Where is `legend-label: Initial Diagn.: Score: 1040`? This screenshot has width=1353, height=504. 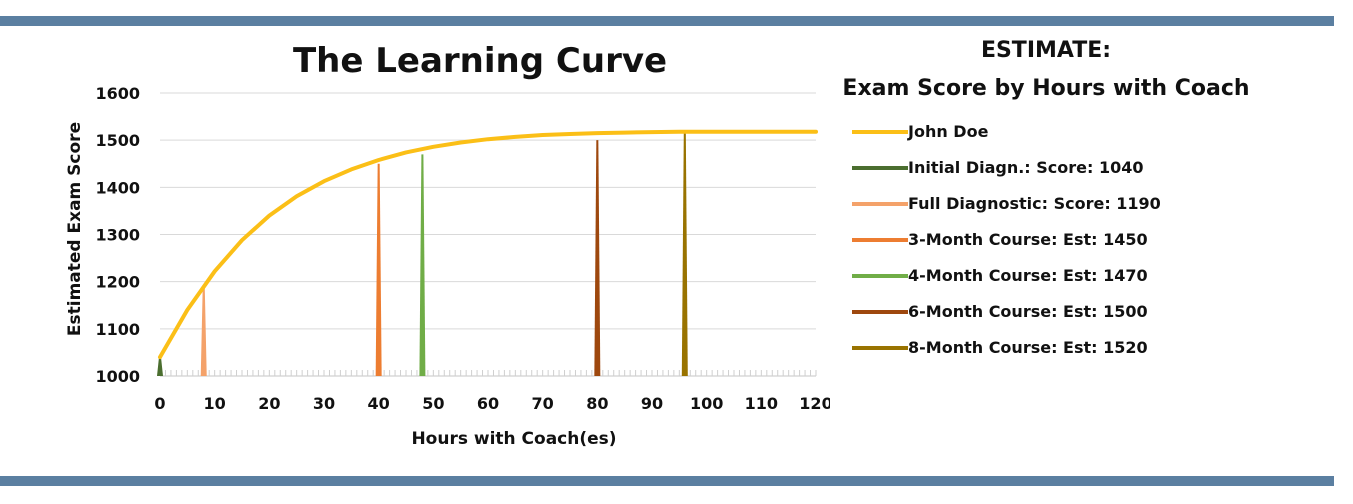 legend-label: Initial Diagn.: Score: 1040 is located at coordinates (1026, 167).